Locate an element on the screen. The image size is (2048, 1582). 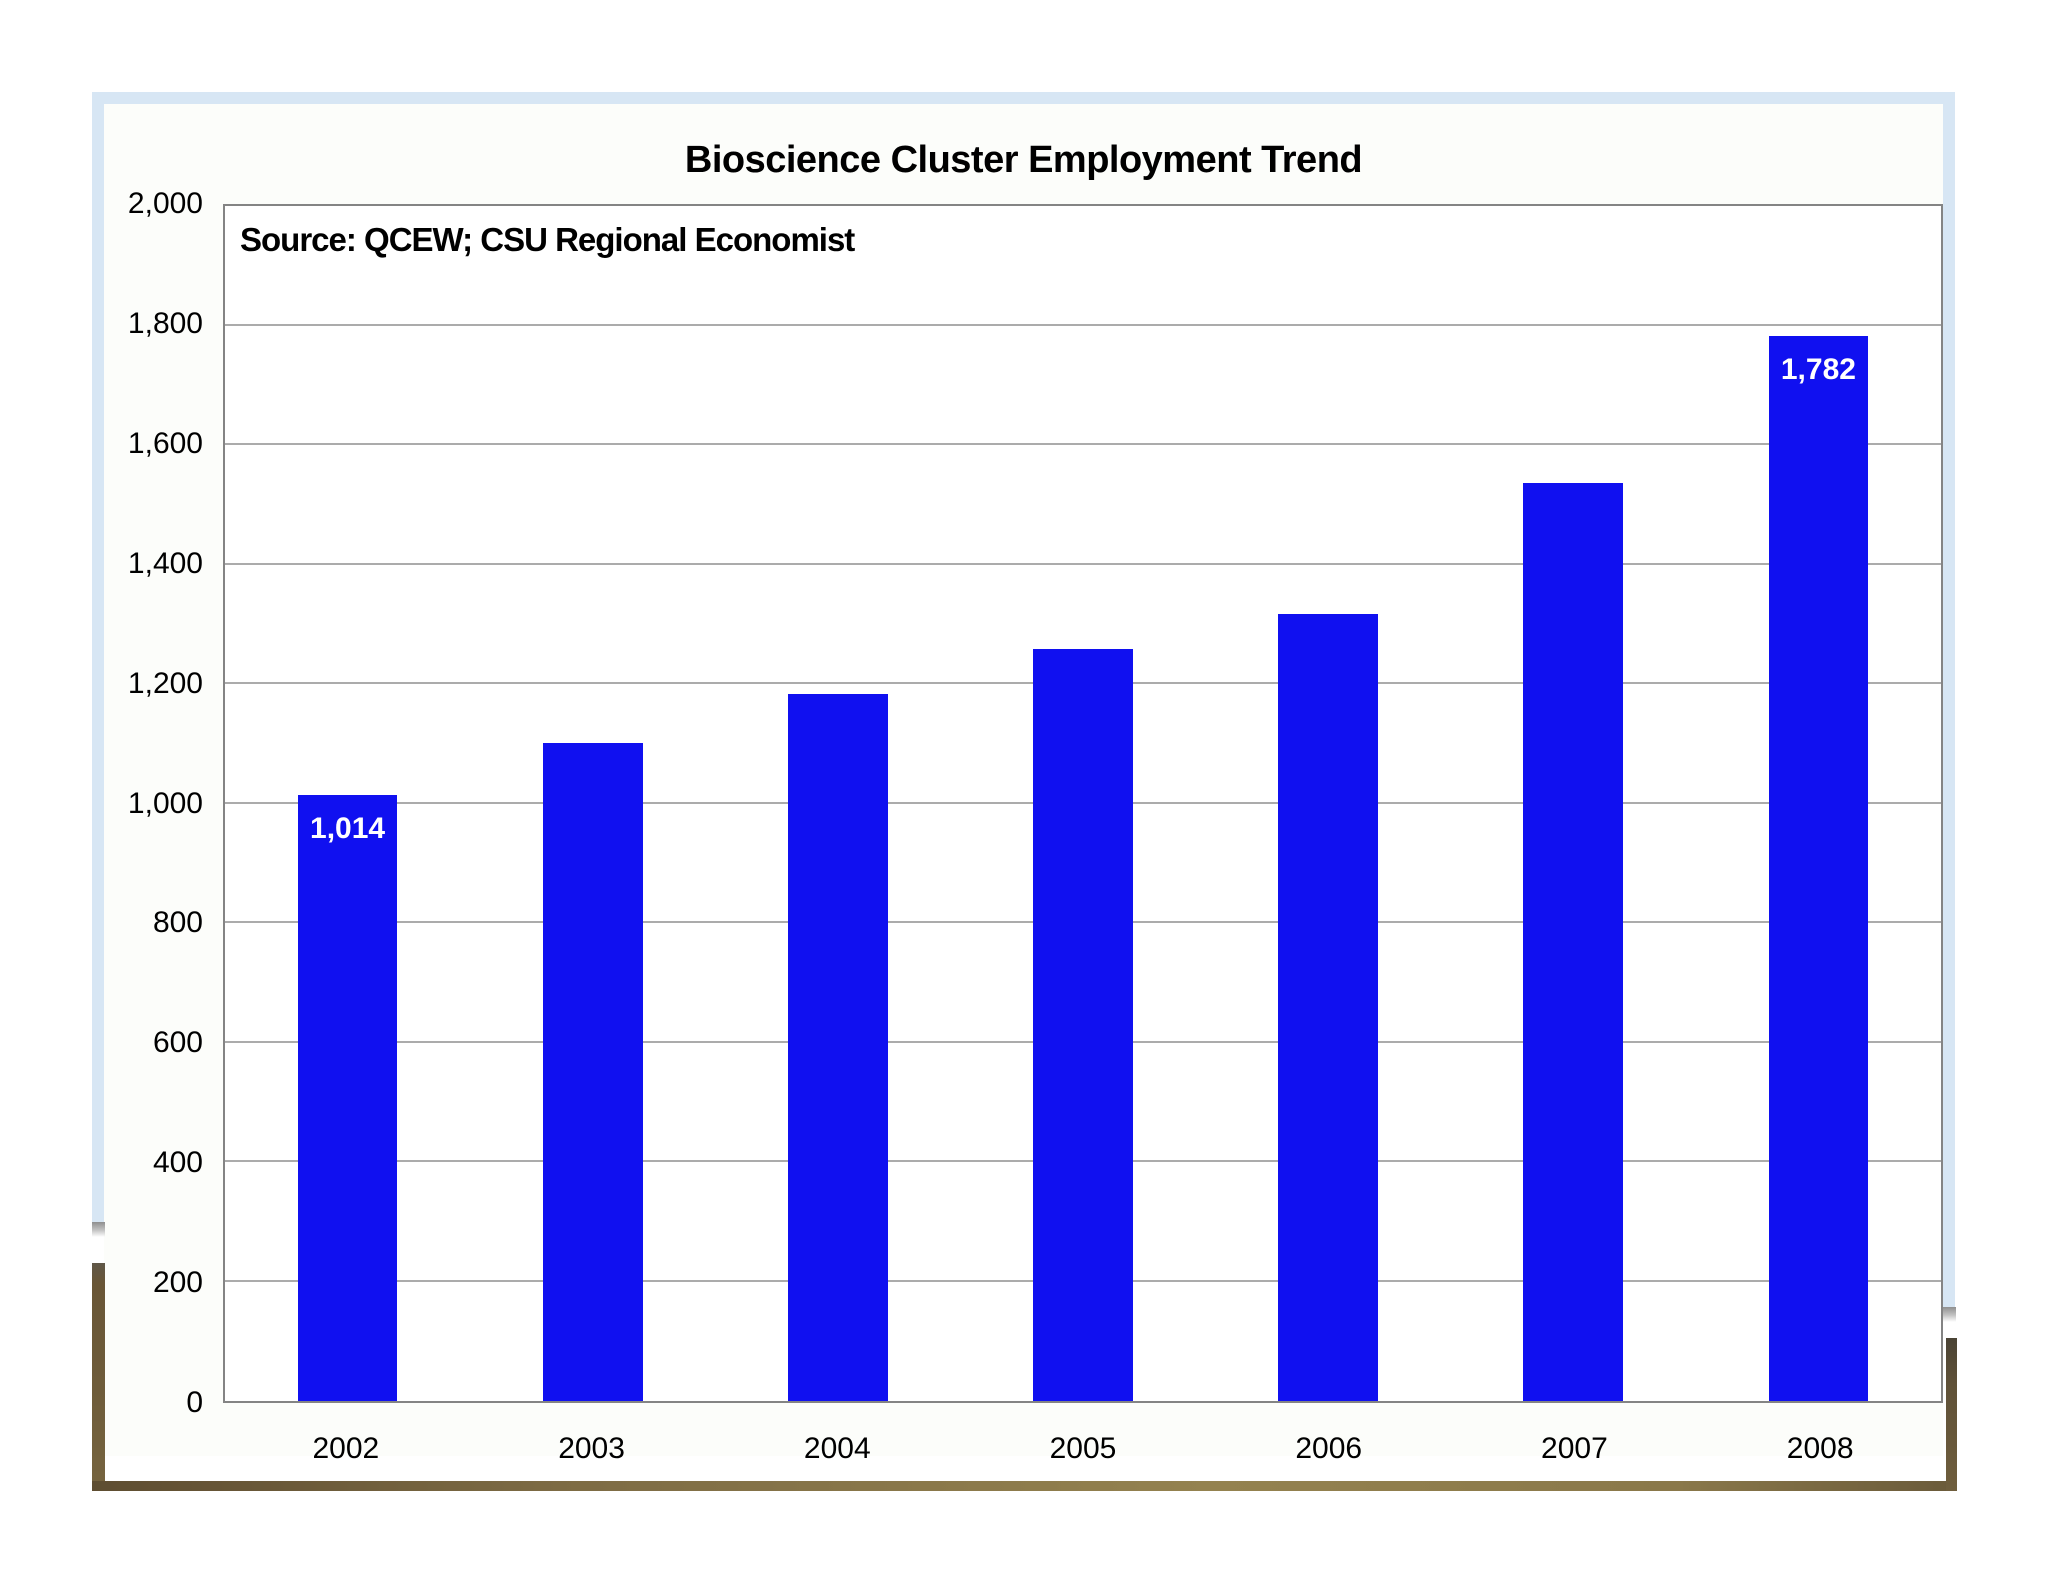
x-axis-tick-label: 2006 is located at coordinates (1329, 1448).